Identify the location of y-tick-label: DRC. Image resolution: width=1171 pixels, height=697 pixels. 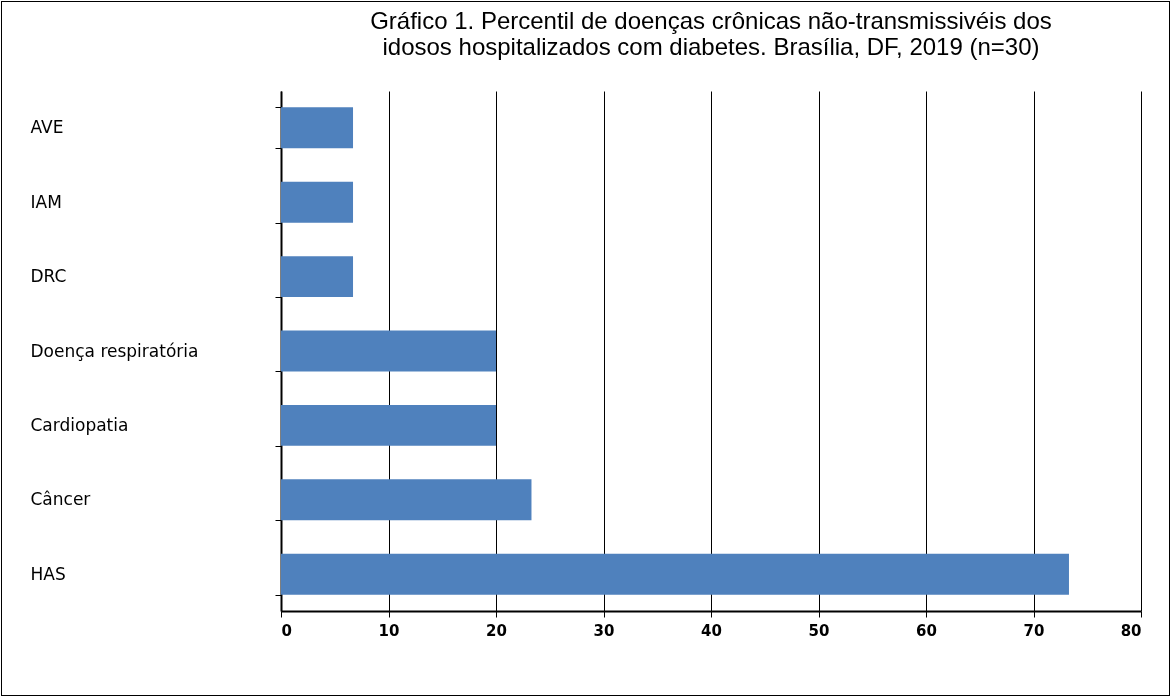
(48, 276).